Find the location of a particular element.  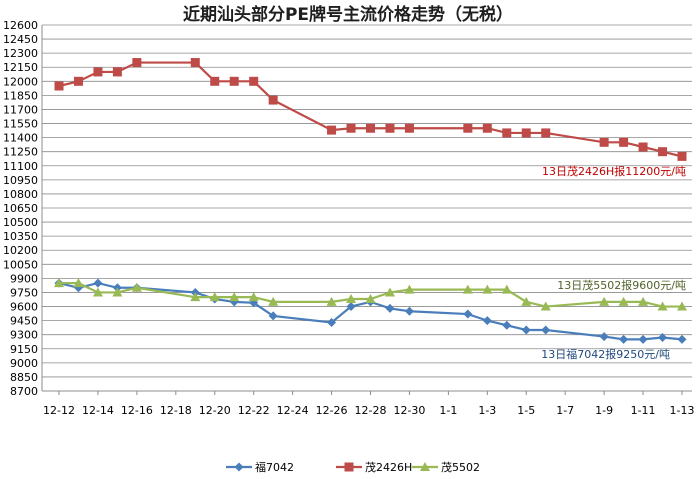

y-tick-label: 9300 is located at coordinates (24, 335).